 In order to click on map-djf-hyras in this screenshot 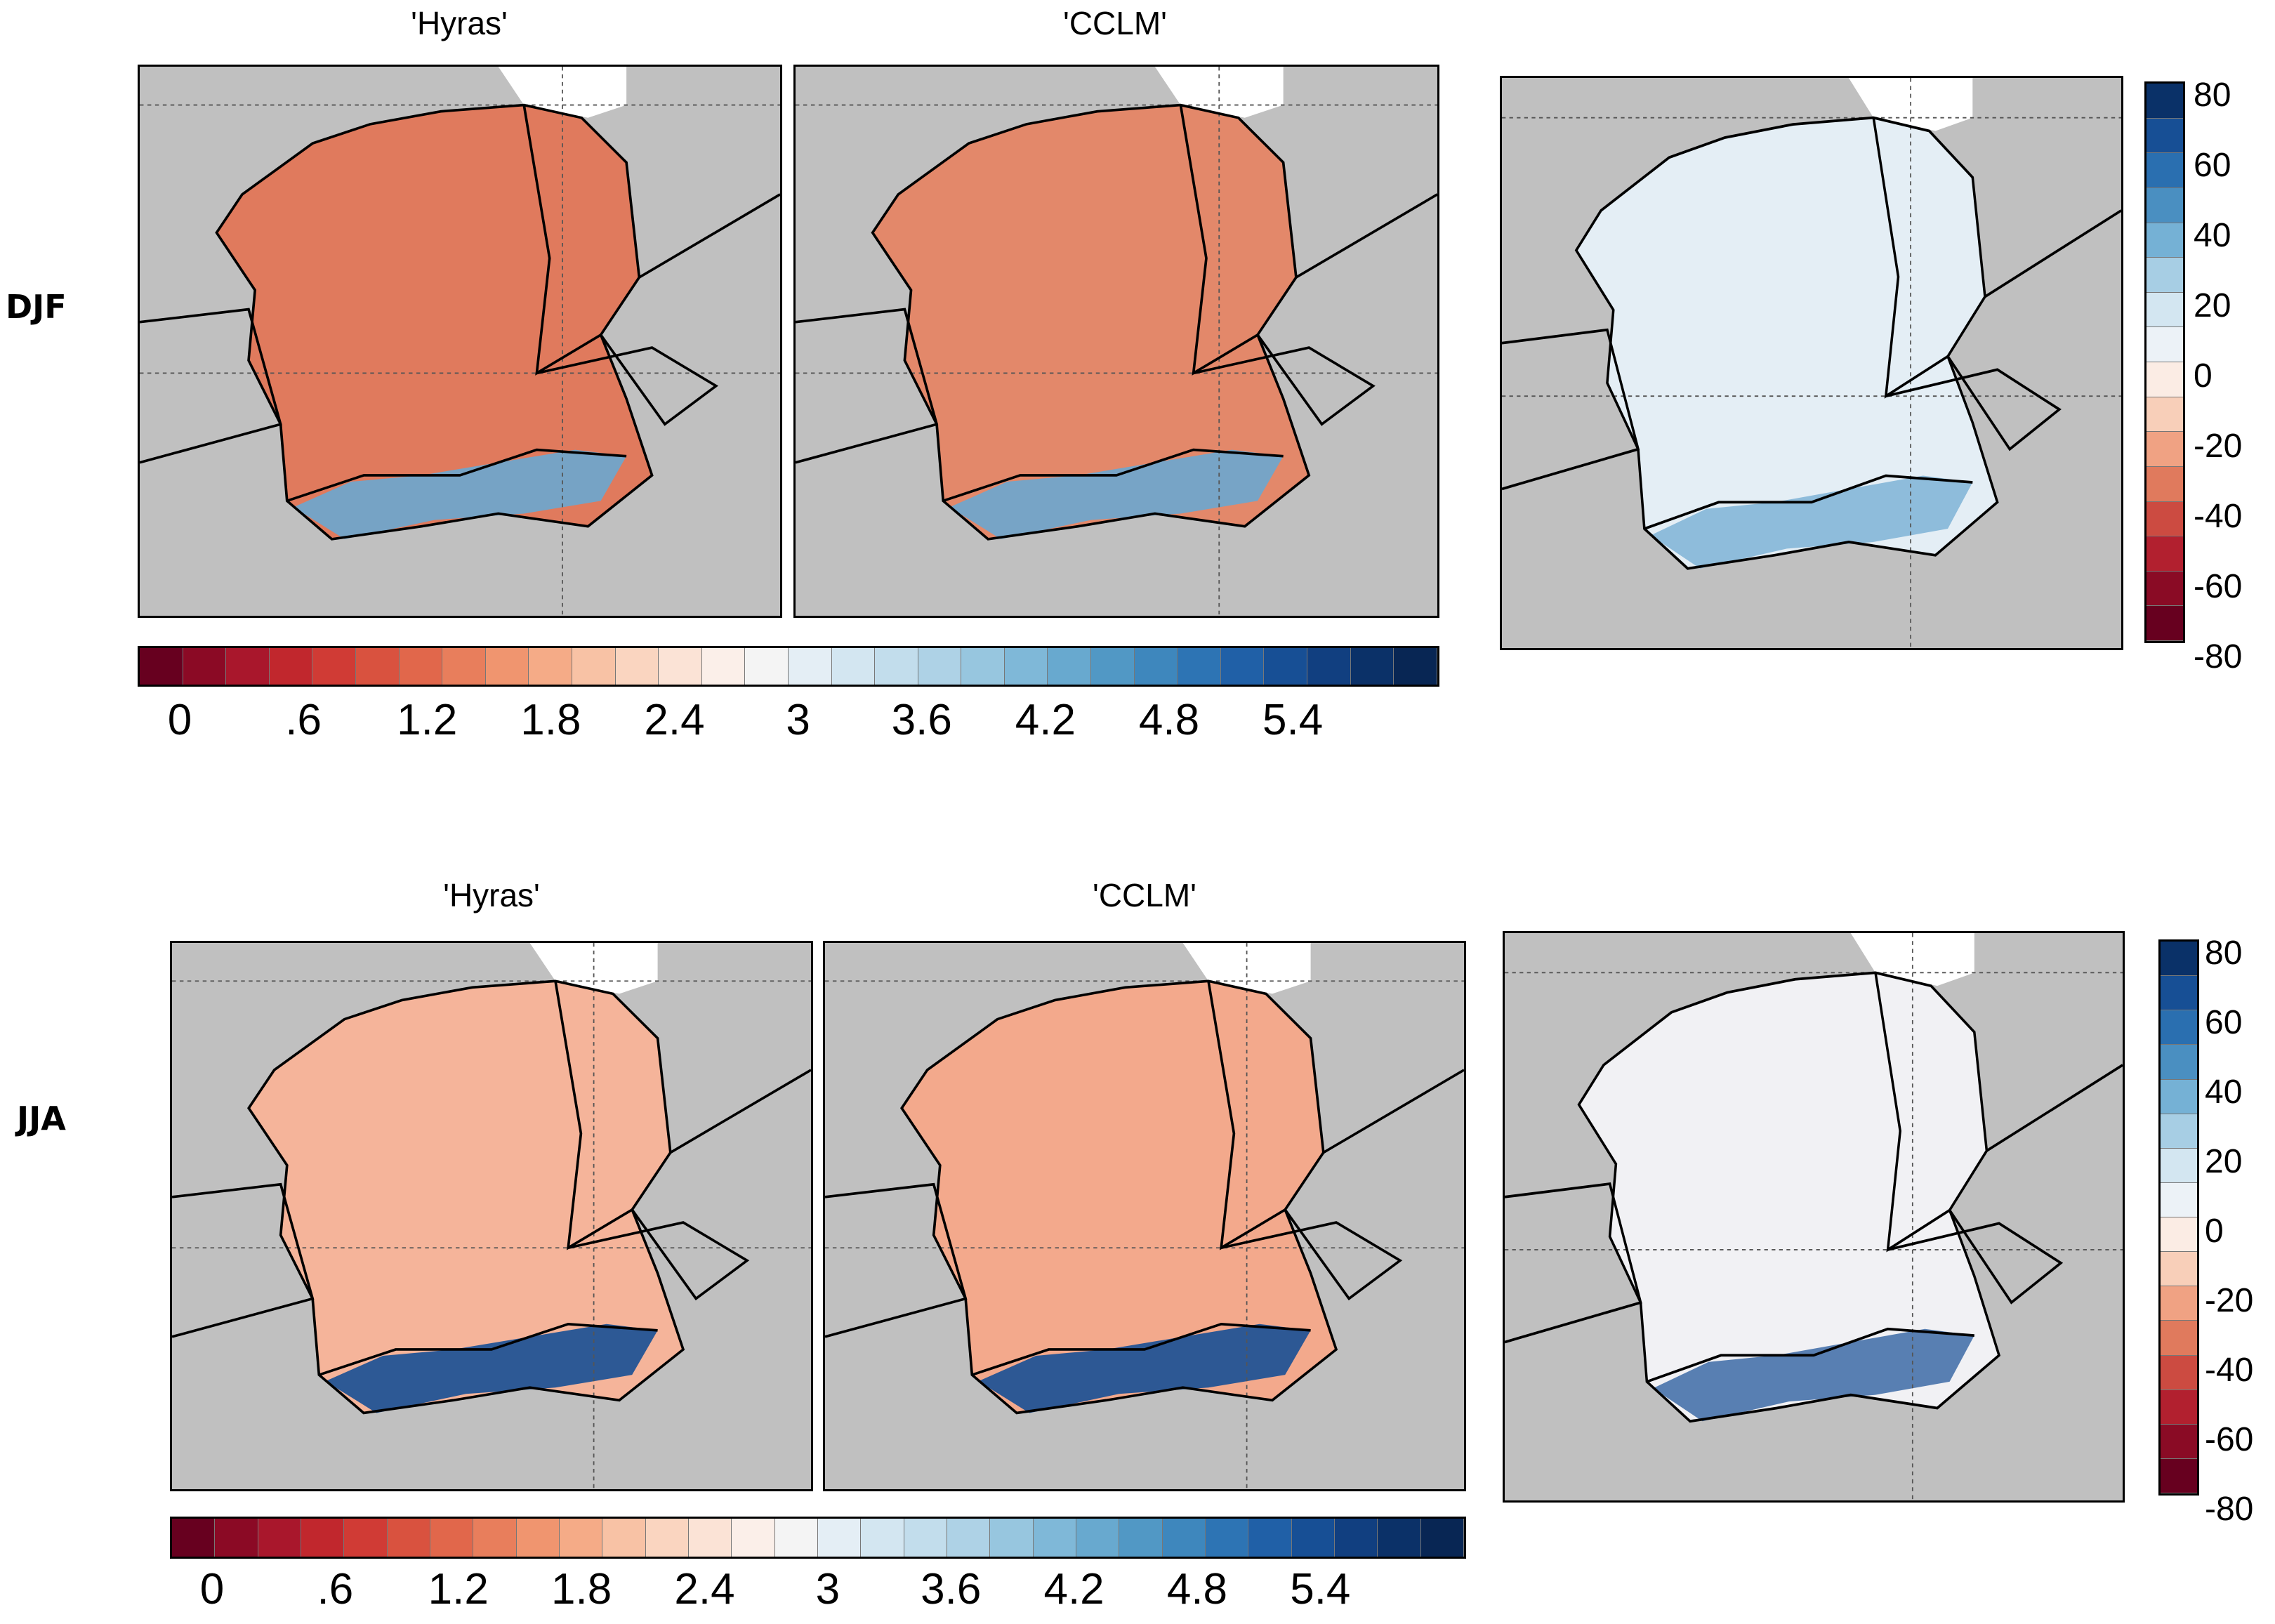, I will do `click(460, 341)`.